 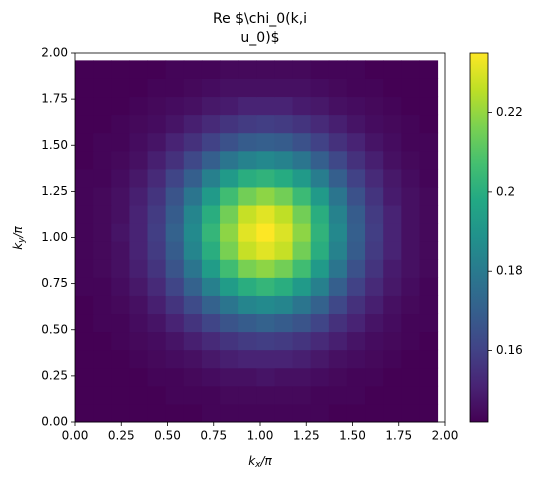 What do you see at coordinates (75, 436) in the screenshot?
I see `x-tick-label: 0.00` at bounding box center [75, 436].